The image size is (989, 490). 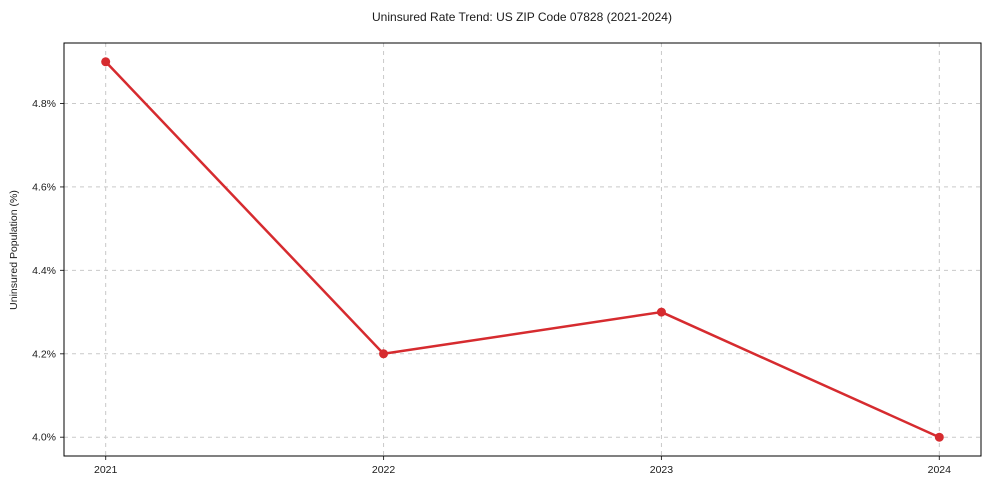 What do you see at coordinates (940, 470) in the screenshot?
I see `x-tick-label: 2024` at bounding box center [940, 470].